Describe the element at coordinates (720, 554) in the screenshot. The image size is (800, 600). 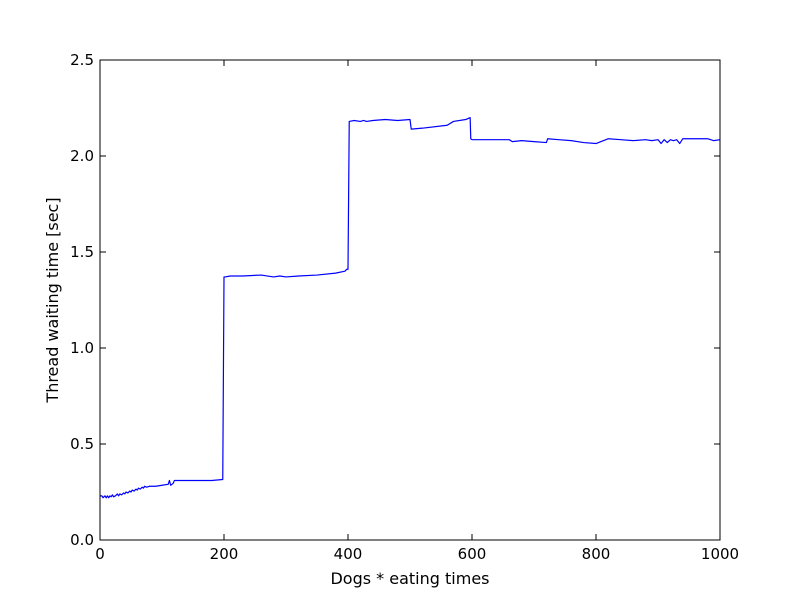
I see `x-tick-label: 1000` at that location.